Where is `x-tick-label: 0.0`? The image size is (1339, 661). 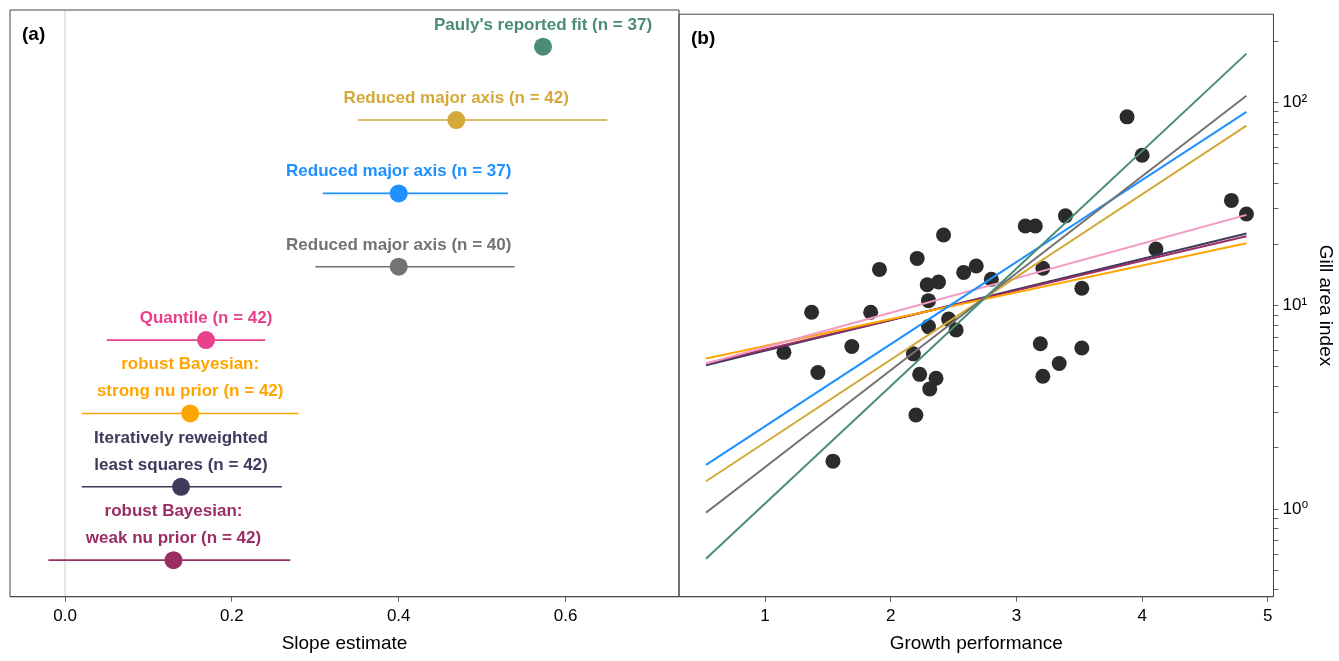
x-tick-label: 0.0 is located at coordinates (65, 615).